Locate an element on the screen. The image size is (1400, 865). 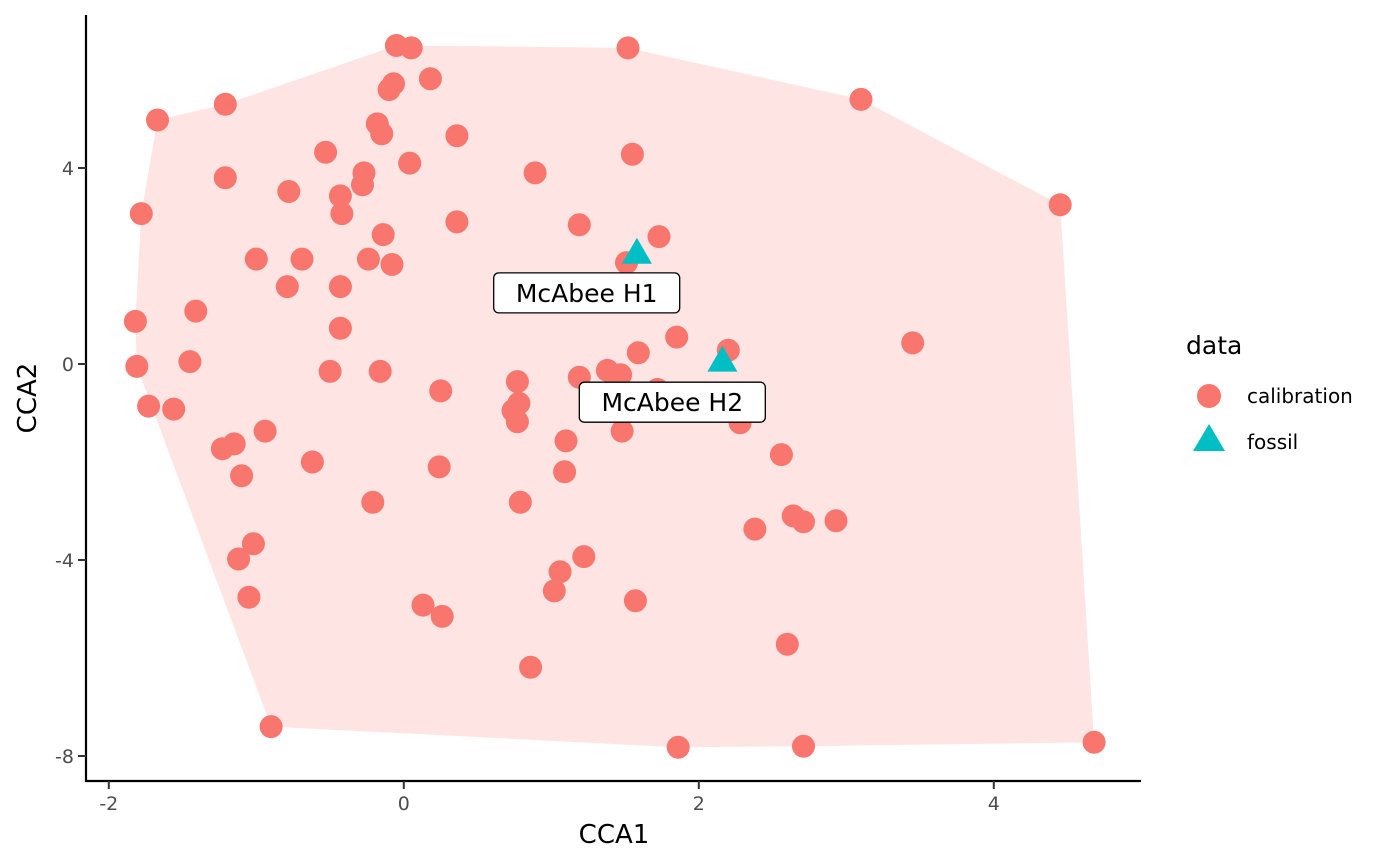
annotation-label-1: McAbee H2 is located at coordinates (672, 402).